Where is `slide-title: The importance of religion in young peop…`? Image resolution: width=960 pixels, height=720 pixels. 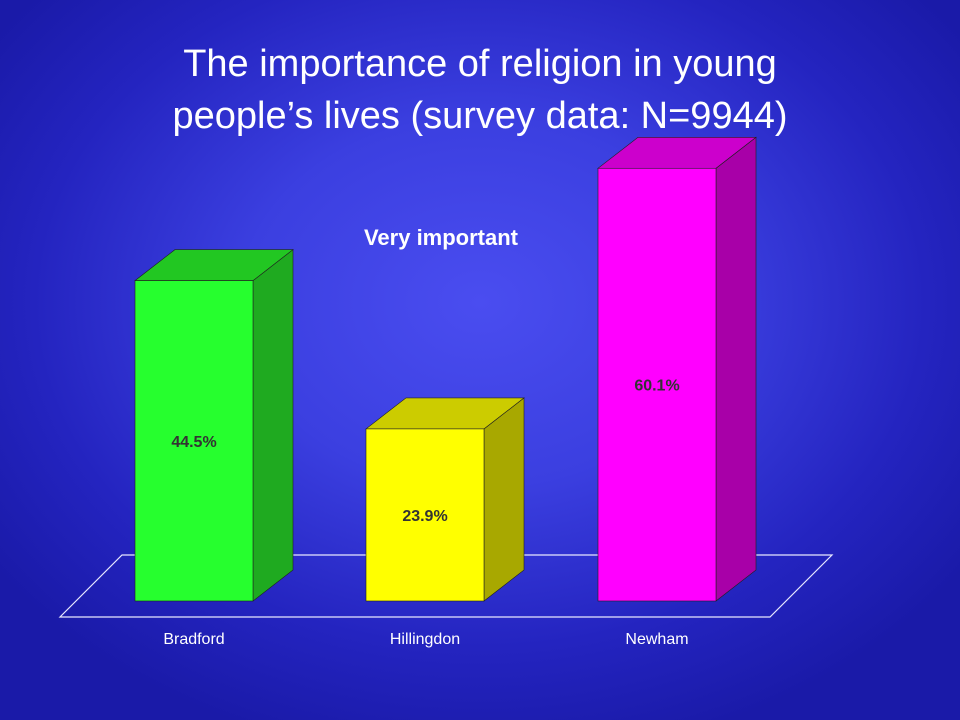
slide-title: The importance of religion in young peop… is located at coordinates (480, 90).